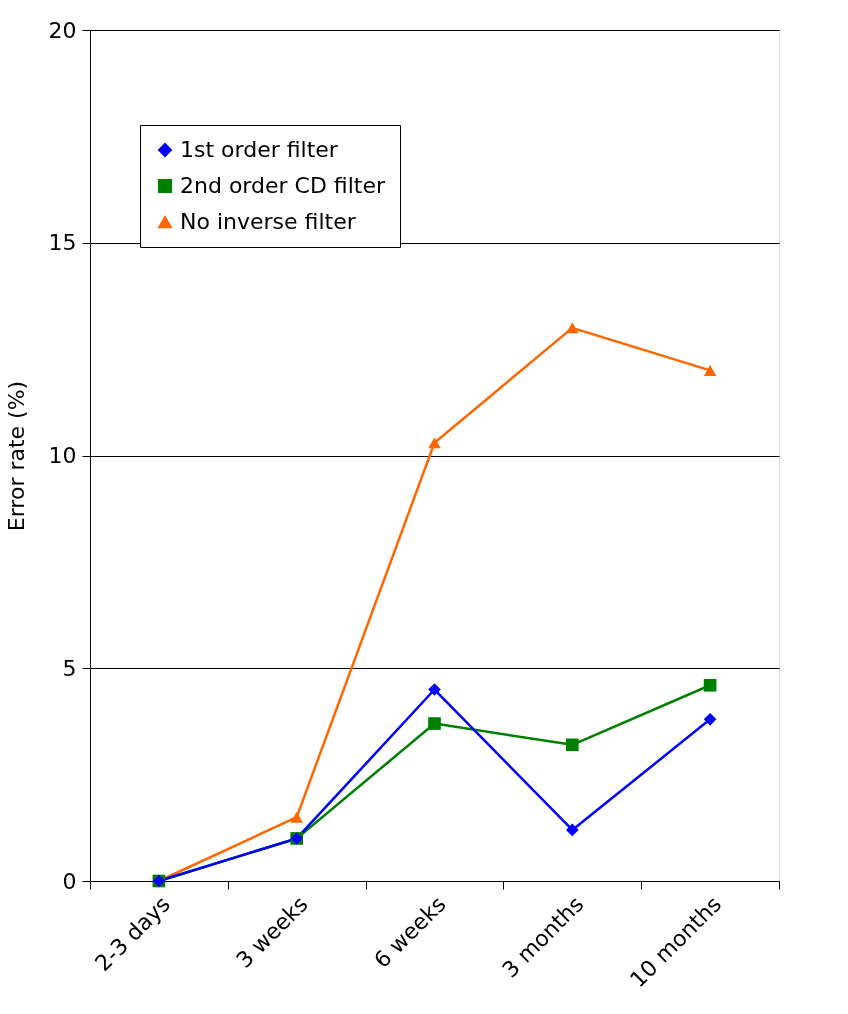 The width and height of the screenshot is (848, 1014). I want to click on y-tick-label: 15, so click(62, 243).